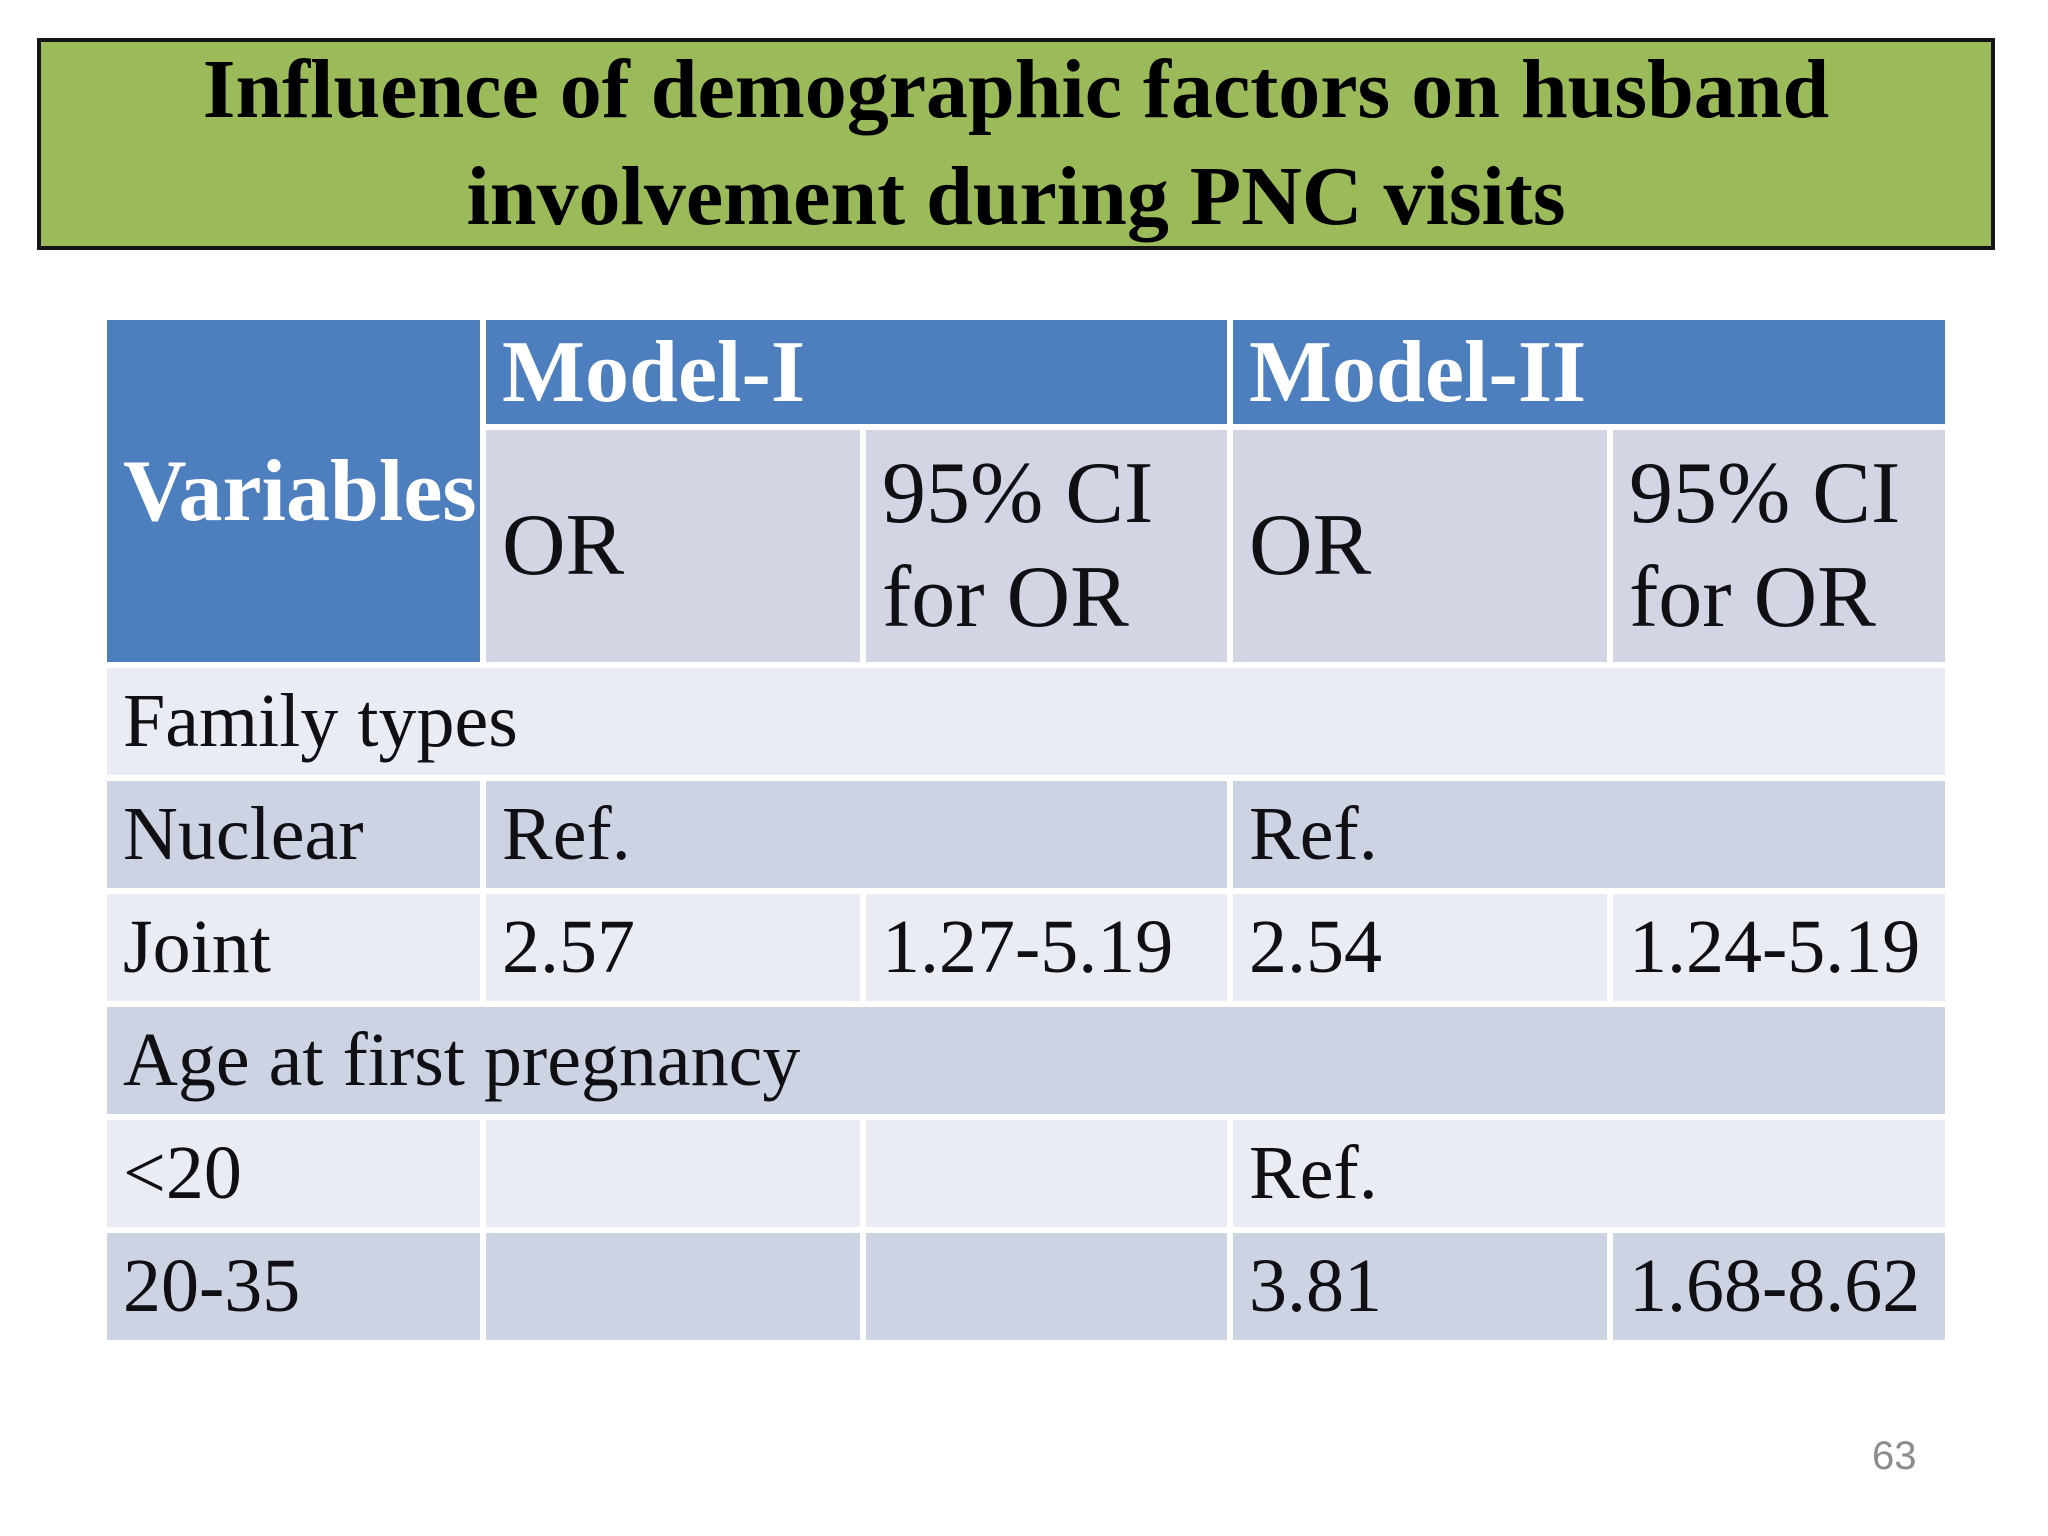 The width and height of the screenshot is (2048, 1536). I want to click on model1-or-cell: 2.57, so click(673, 947).